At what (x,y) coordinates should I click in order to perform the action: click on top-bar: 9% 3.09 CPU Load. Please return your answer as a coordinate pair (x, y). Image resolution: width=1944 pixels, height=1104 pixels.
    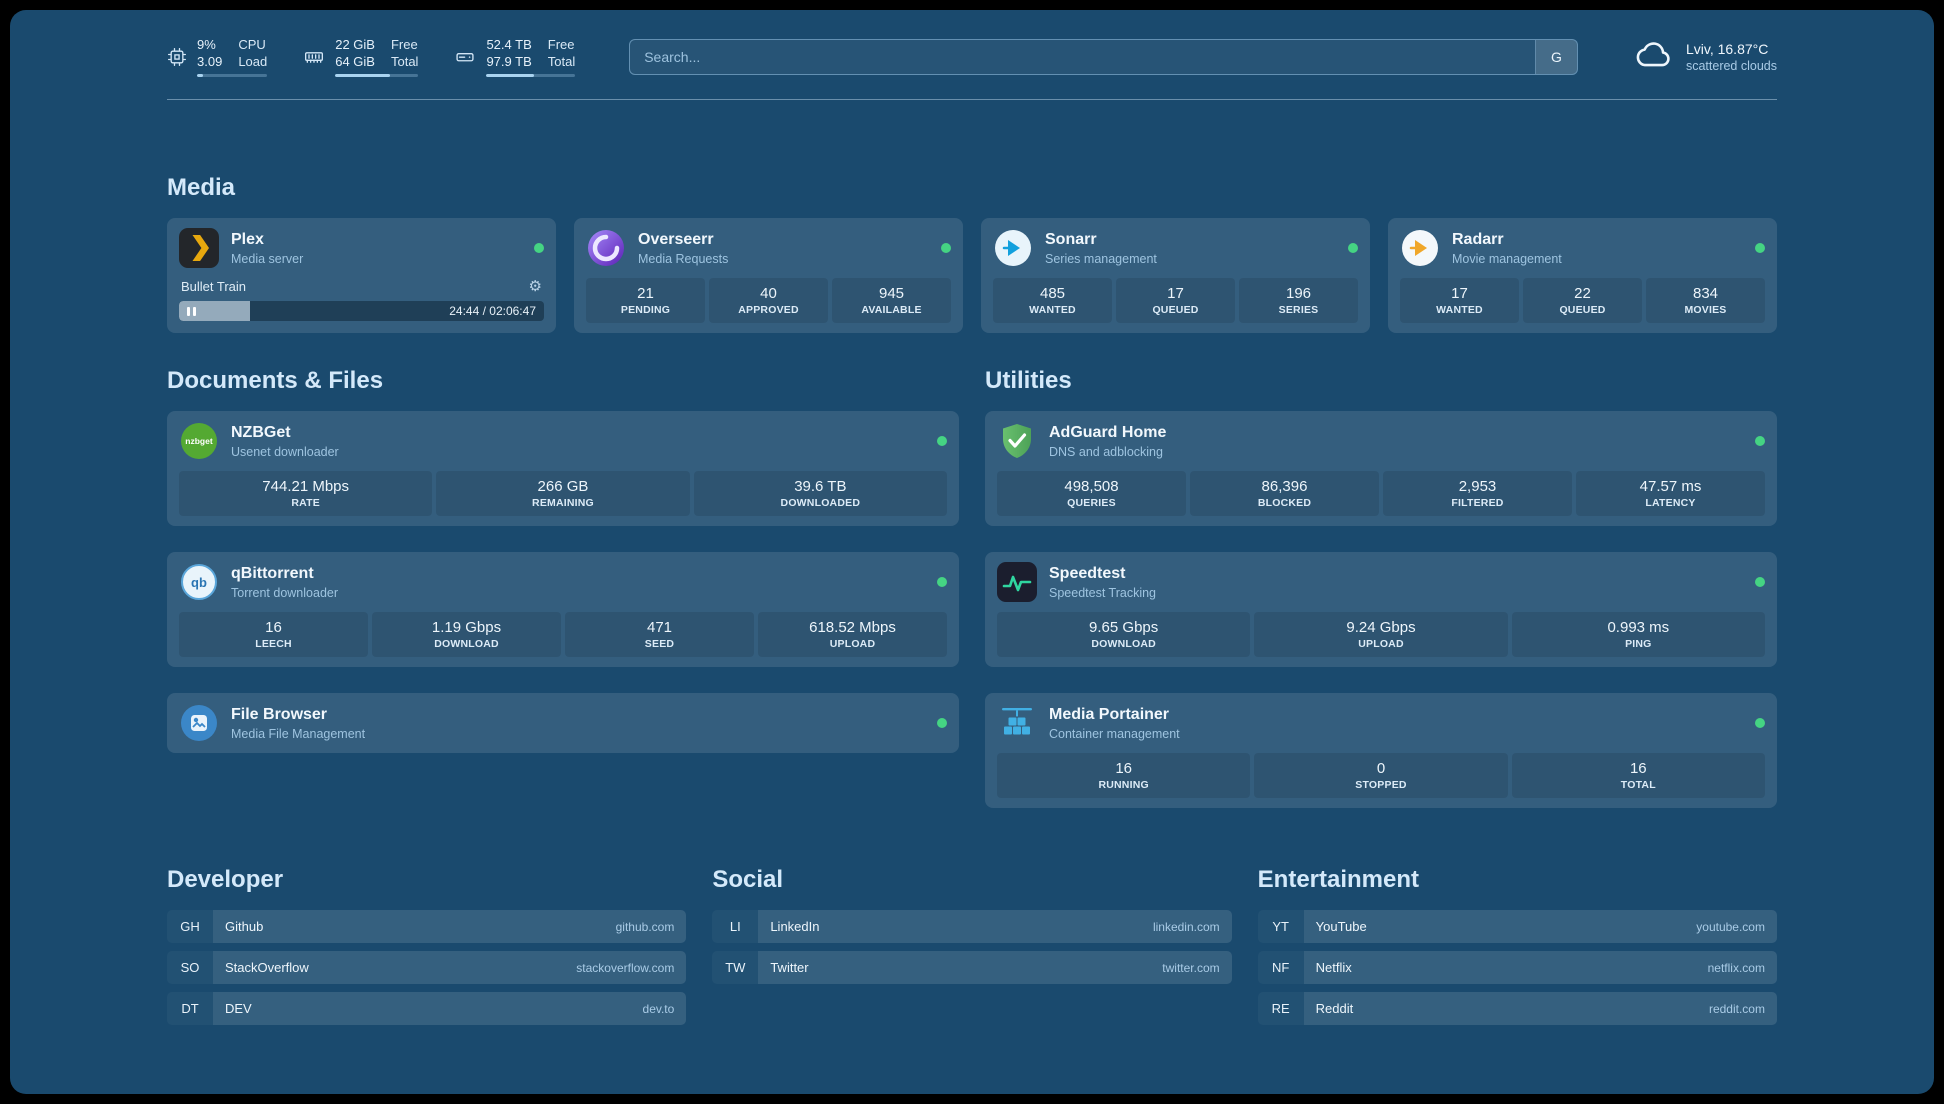
    Looking at the image, I should click on (972, 43).